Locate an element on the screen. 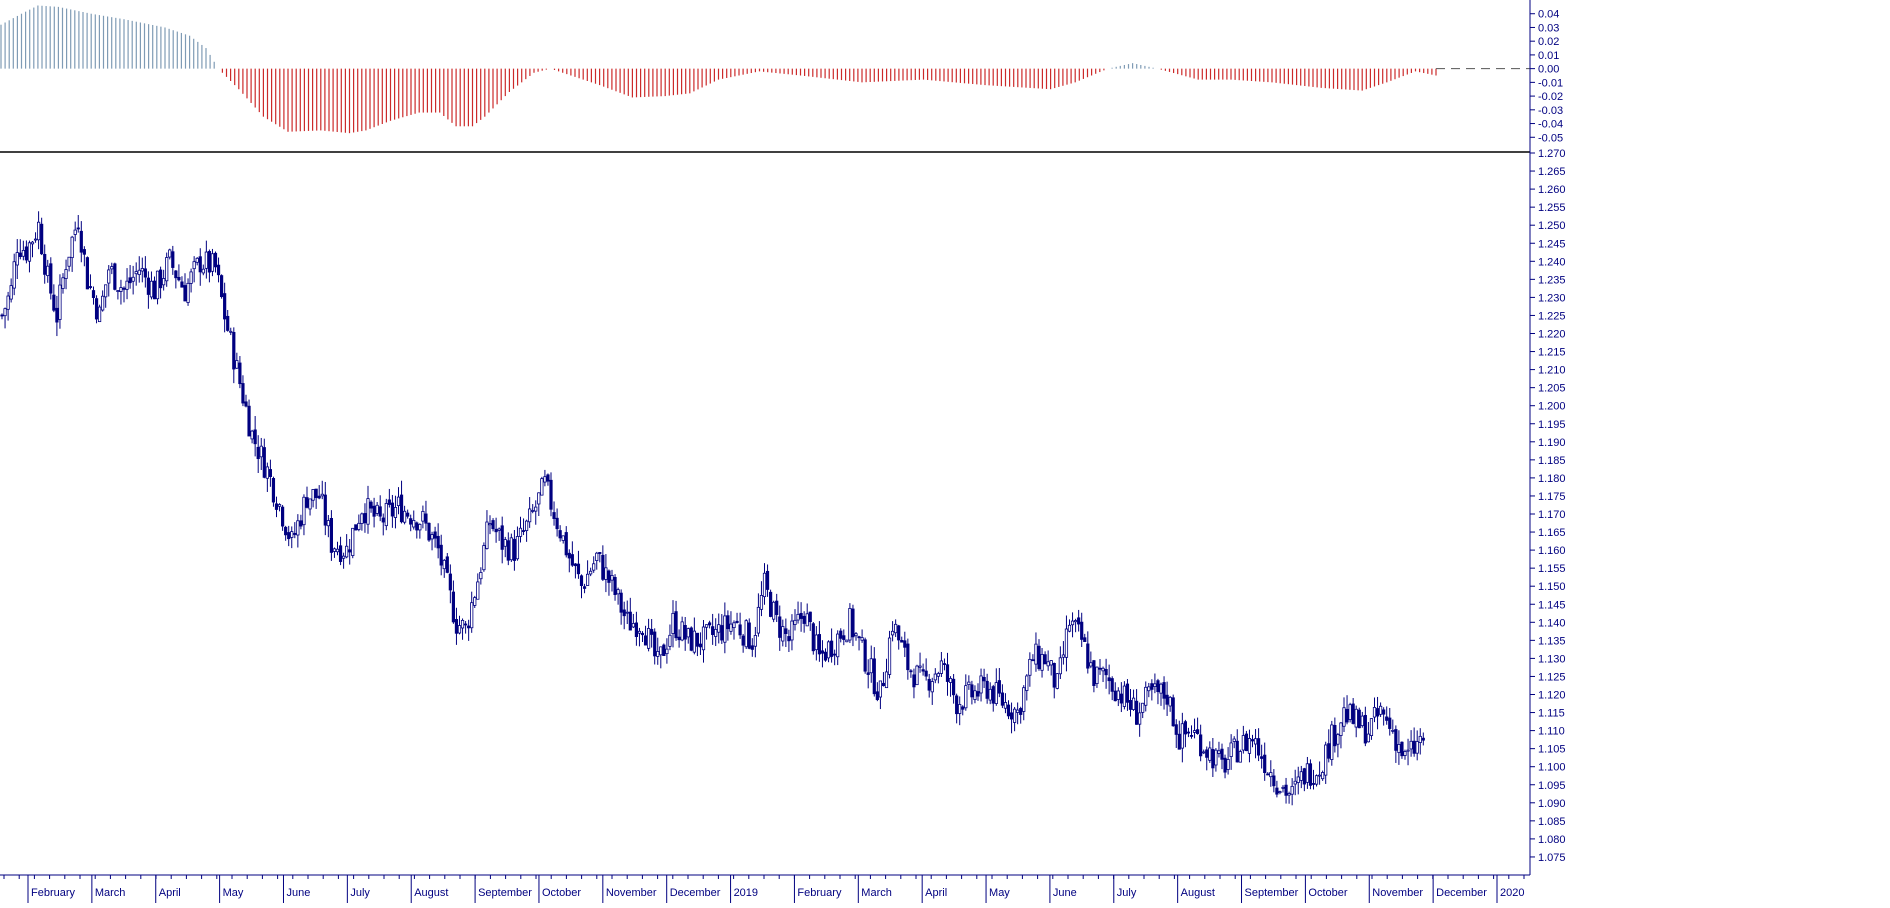 The height and width of the screenshot is (908, 1890). price-y-tick-label: 1.265 is located at coordinates (1552, 172).